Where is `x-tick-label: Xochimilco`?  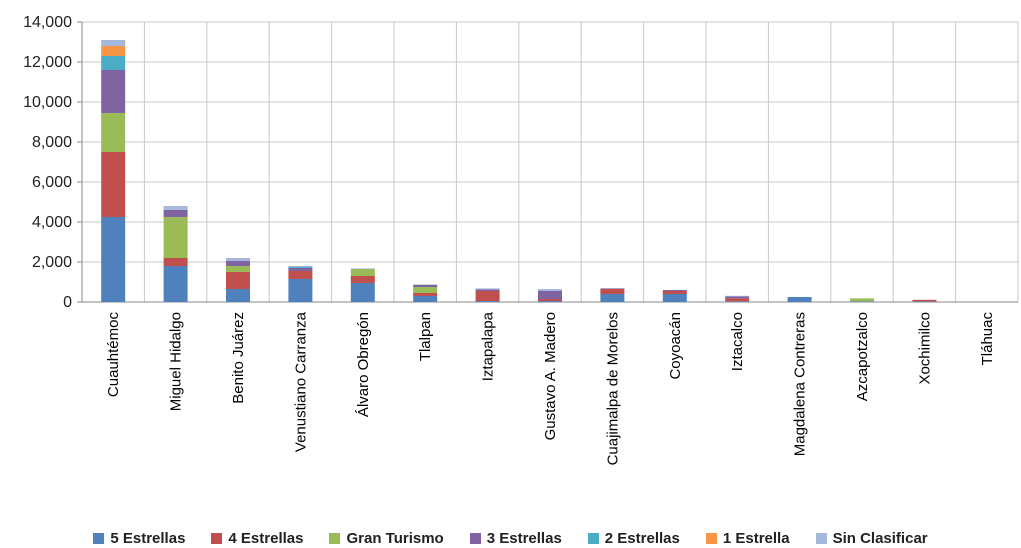
x-tick-label: Xochimilco is located at coordinates (924, 348).